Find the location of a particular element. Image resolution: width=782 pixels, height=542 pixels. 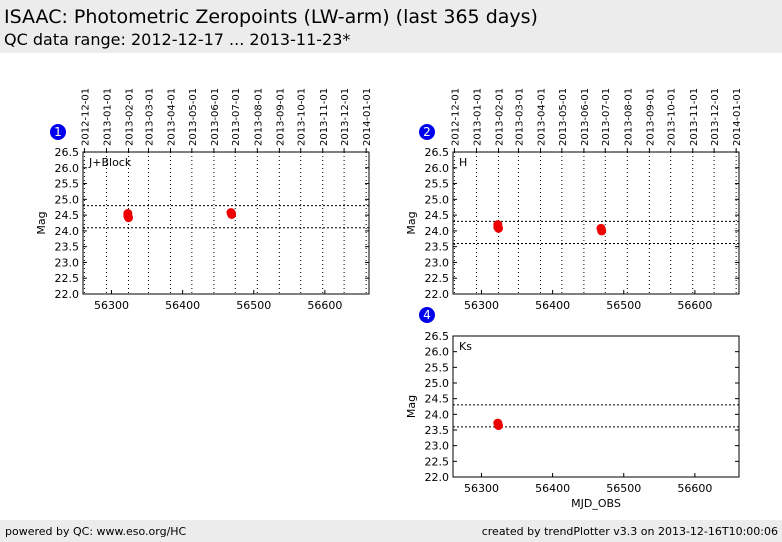

x-axis-label: MJD_OBS is located at coordinates (596, 503).